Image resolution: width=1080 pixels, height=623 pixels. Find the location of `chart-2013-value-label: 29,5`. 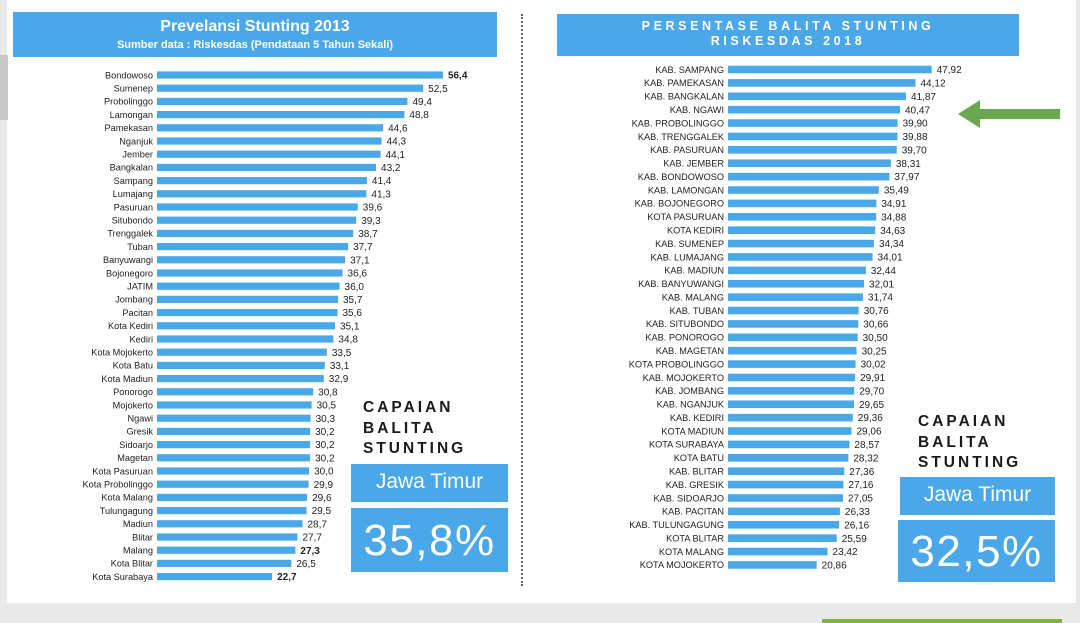

chart-2013-value-label: 29,5 is located at coordinates (322, 511).